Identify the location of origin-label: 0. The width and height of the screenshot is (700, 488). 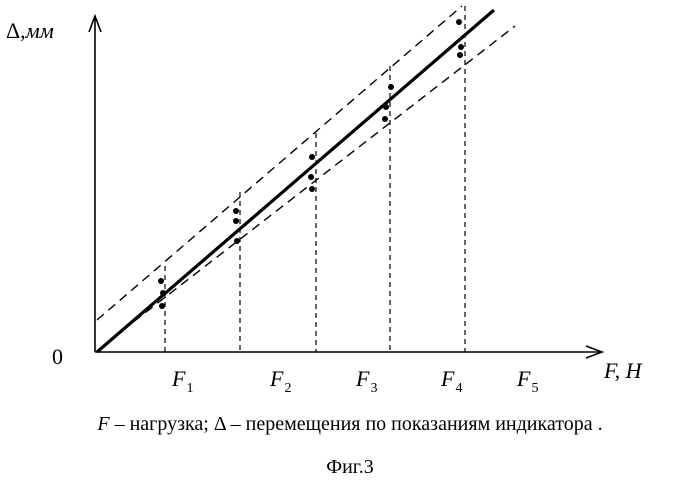
(57, 357).